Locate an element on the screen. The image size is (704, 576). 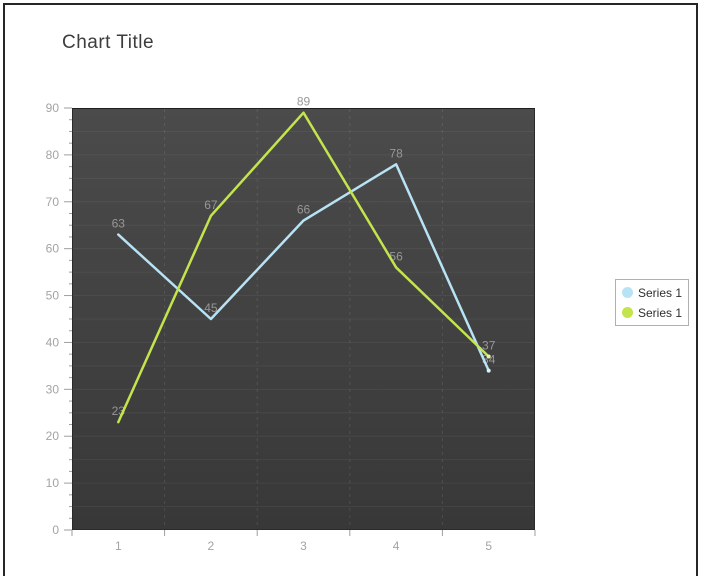
data-label: 37 is located at coordinates (489, 346).